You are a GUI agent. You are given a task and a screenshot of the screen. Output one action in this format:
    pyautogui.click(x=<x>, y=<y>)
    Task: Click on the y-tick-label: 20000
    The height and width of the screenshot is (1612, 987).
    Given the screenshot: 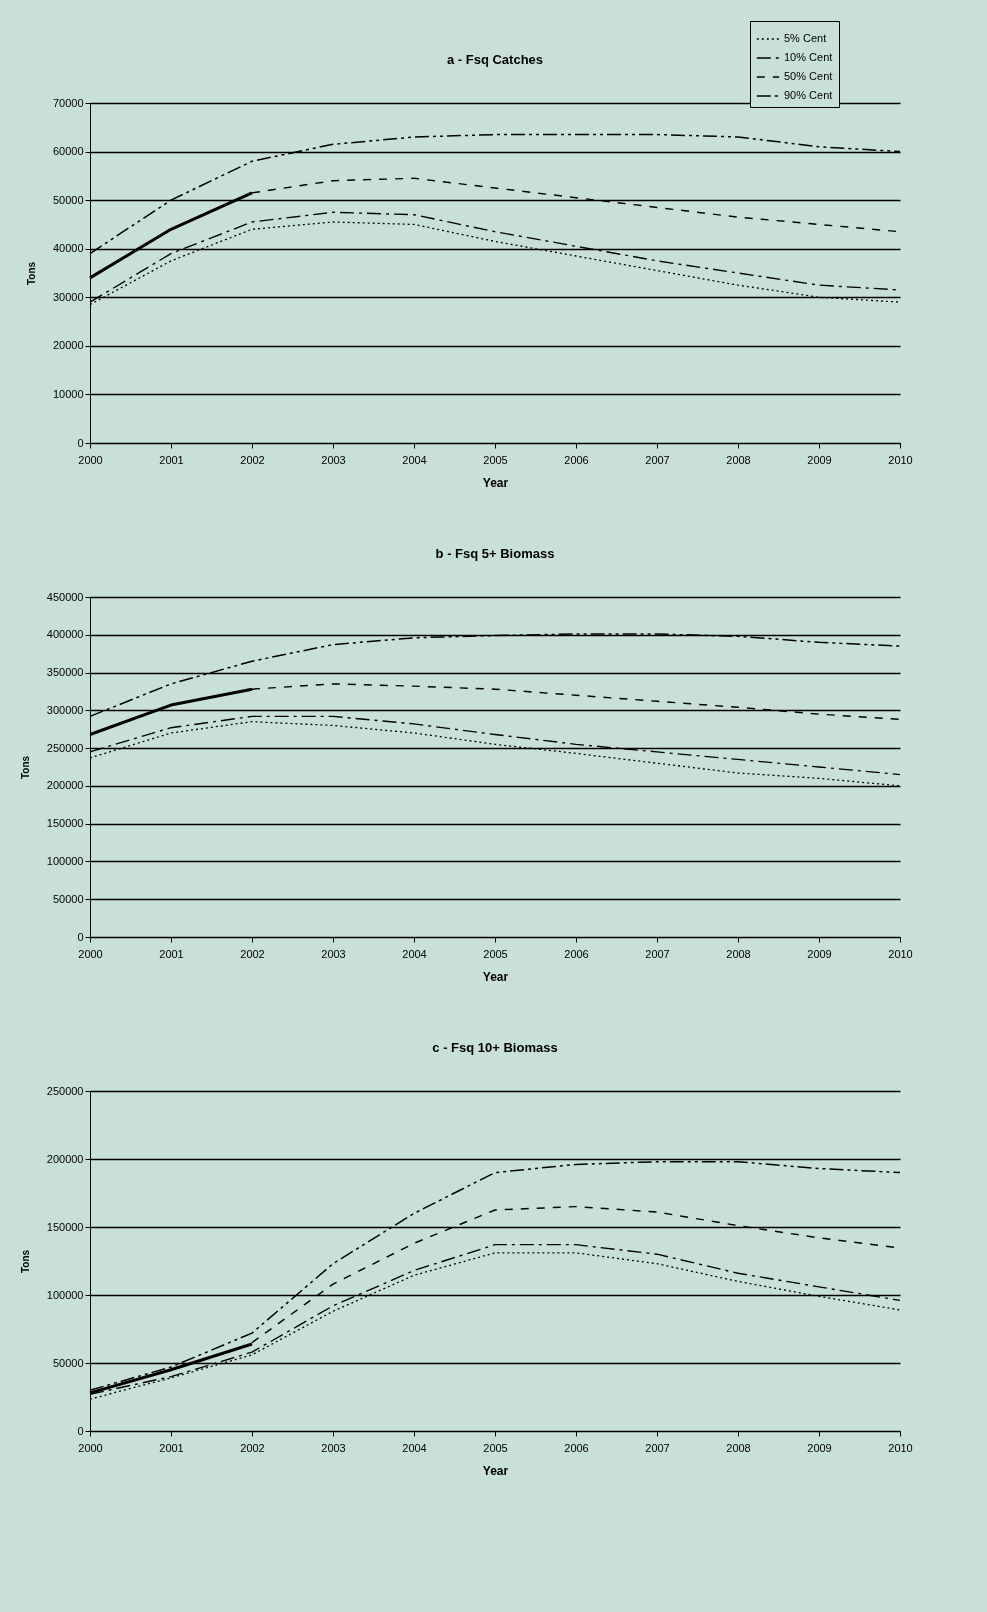 What is the action you would take?
    pyautogui.click(x=68, y=345)
    